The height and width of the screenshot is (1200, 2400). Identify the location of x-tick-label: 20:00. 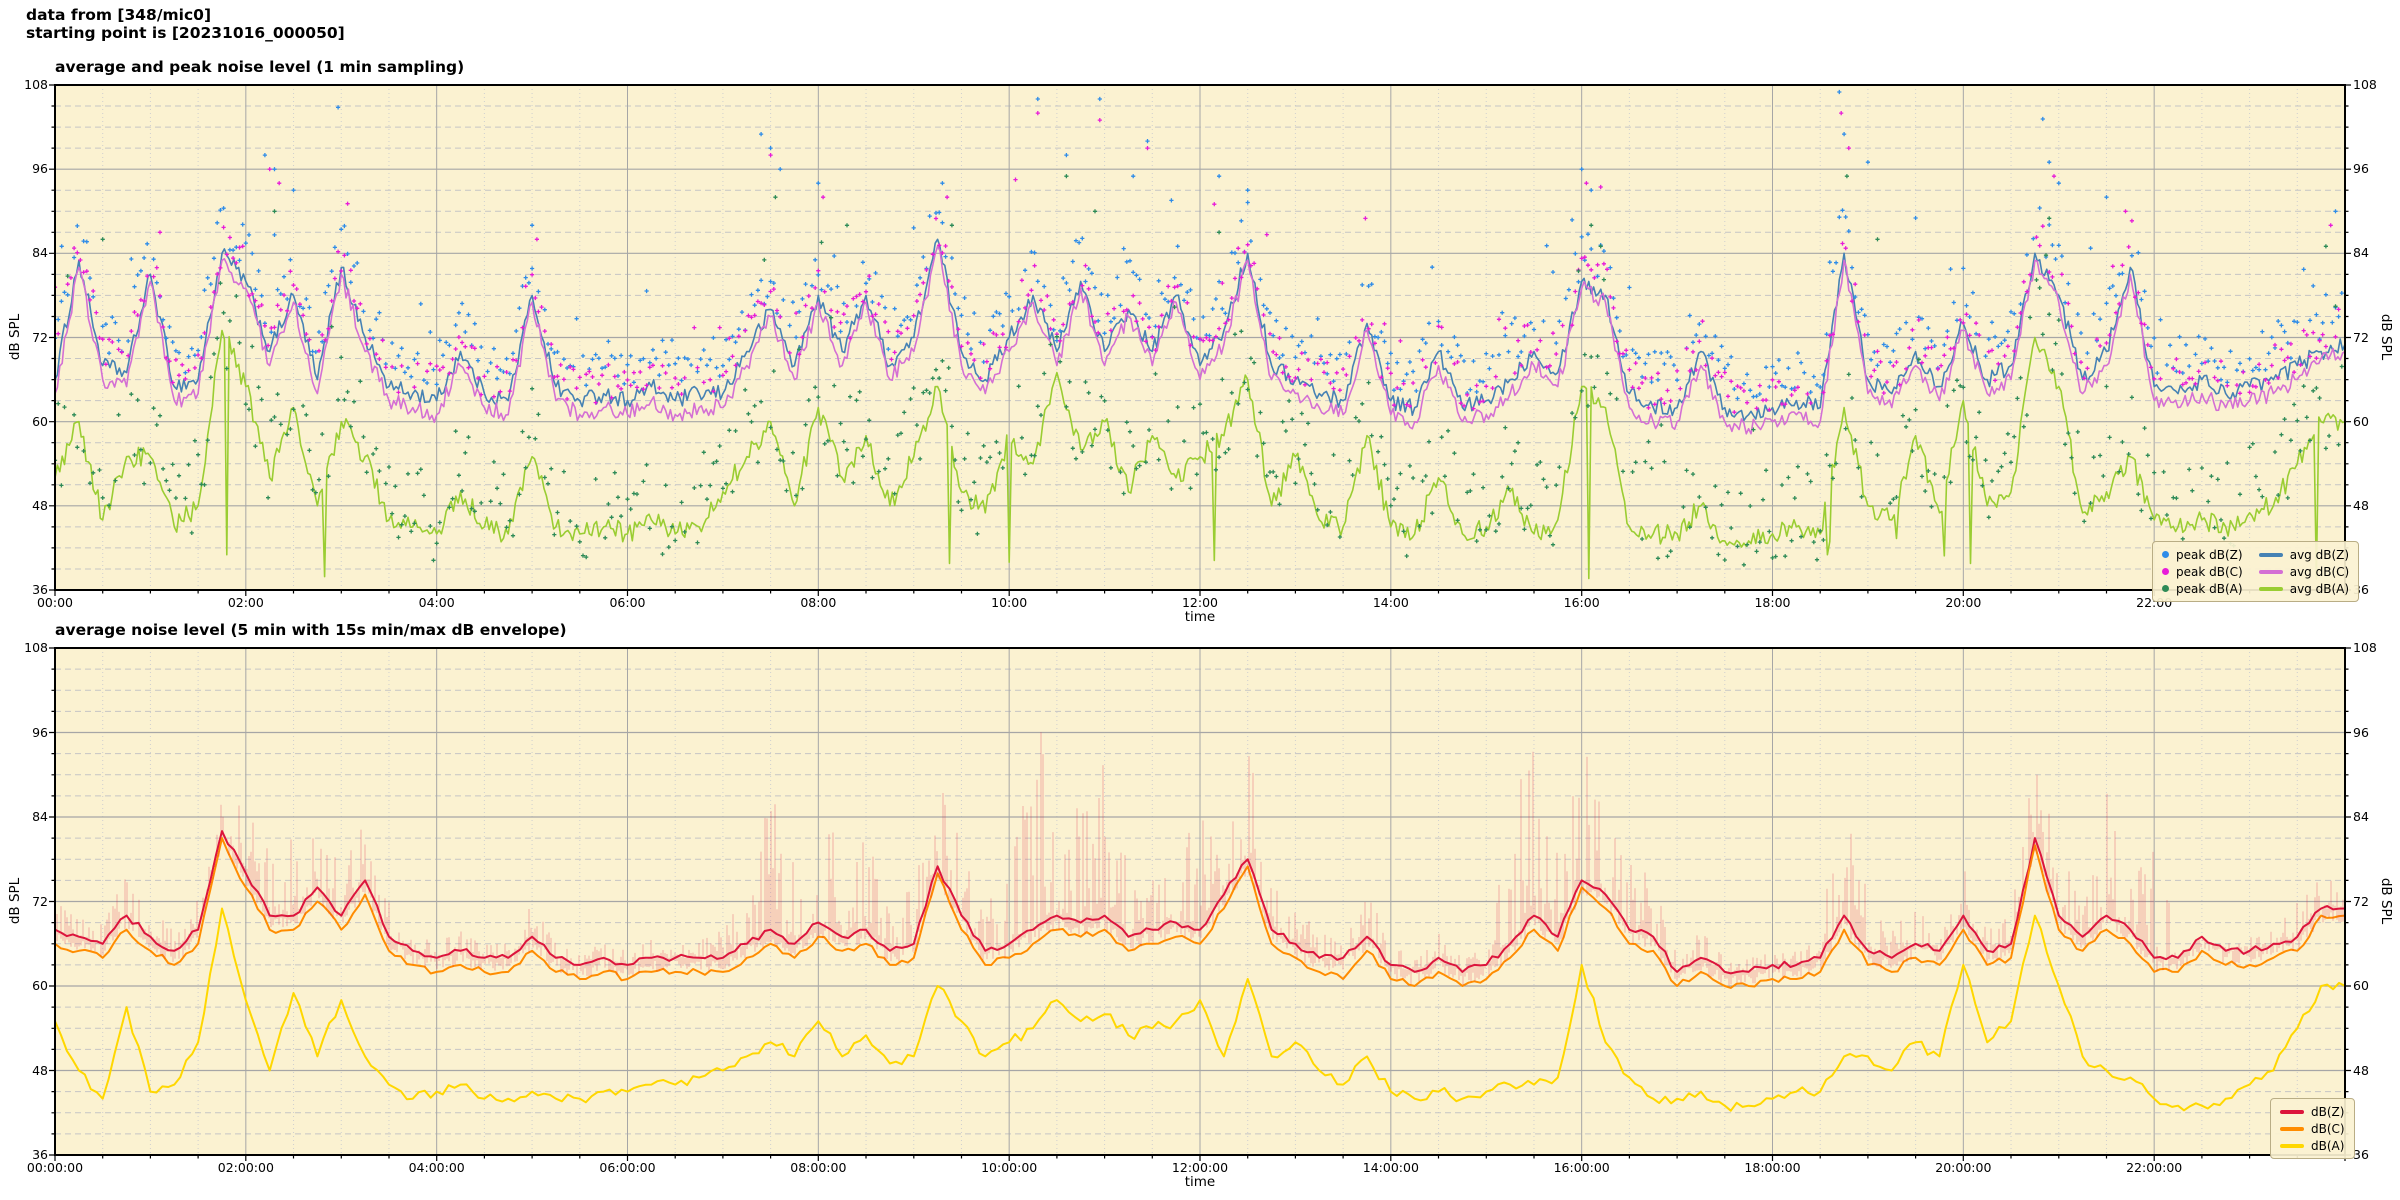
(1963, 602).